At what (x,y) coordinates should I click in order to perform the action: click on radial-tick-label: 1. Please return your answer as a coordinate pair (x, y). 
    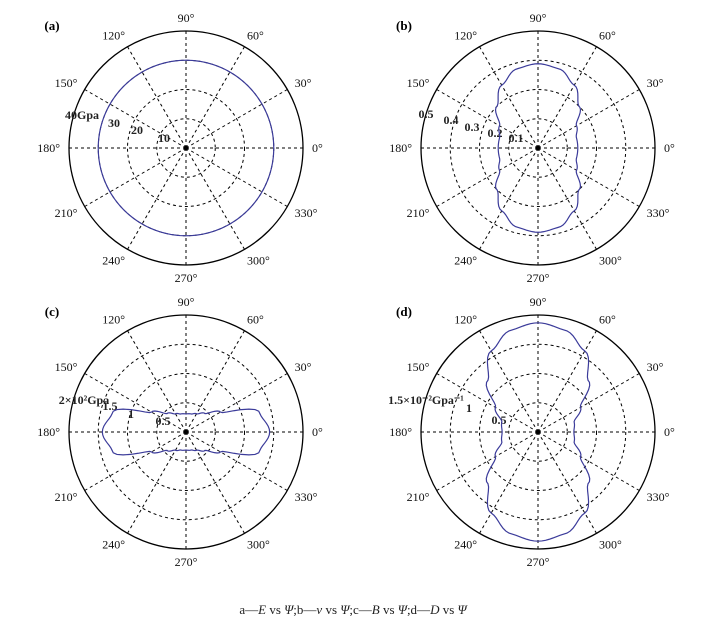
    Looking at the image, I should click on (469, 408).